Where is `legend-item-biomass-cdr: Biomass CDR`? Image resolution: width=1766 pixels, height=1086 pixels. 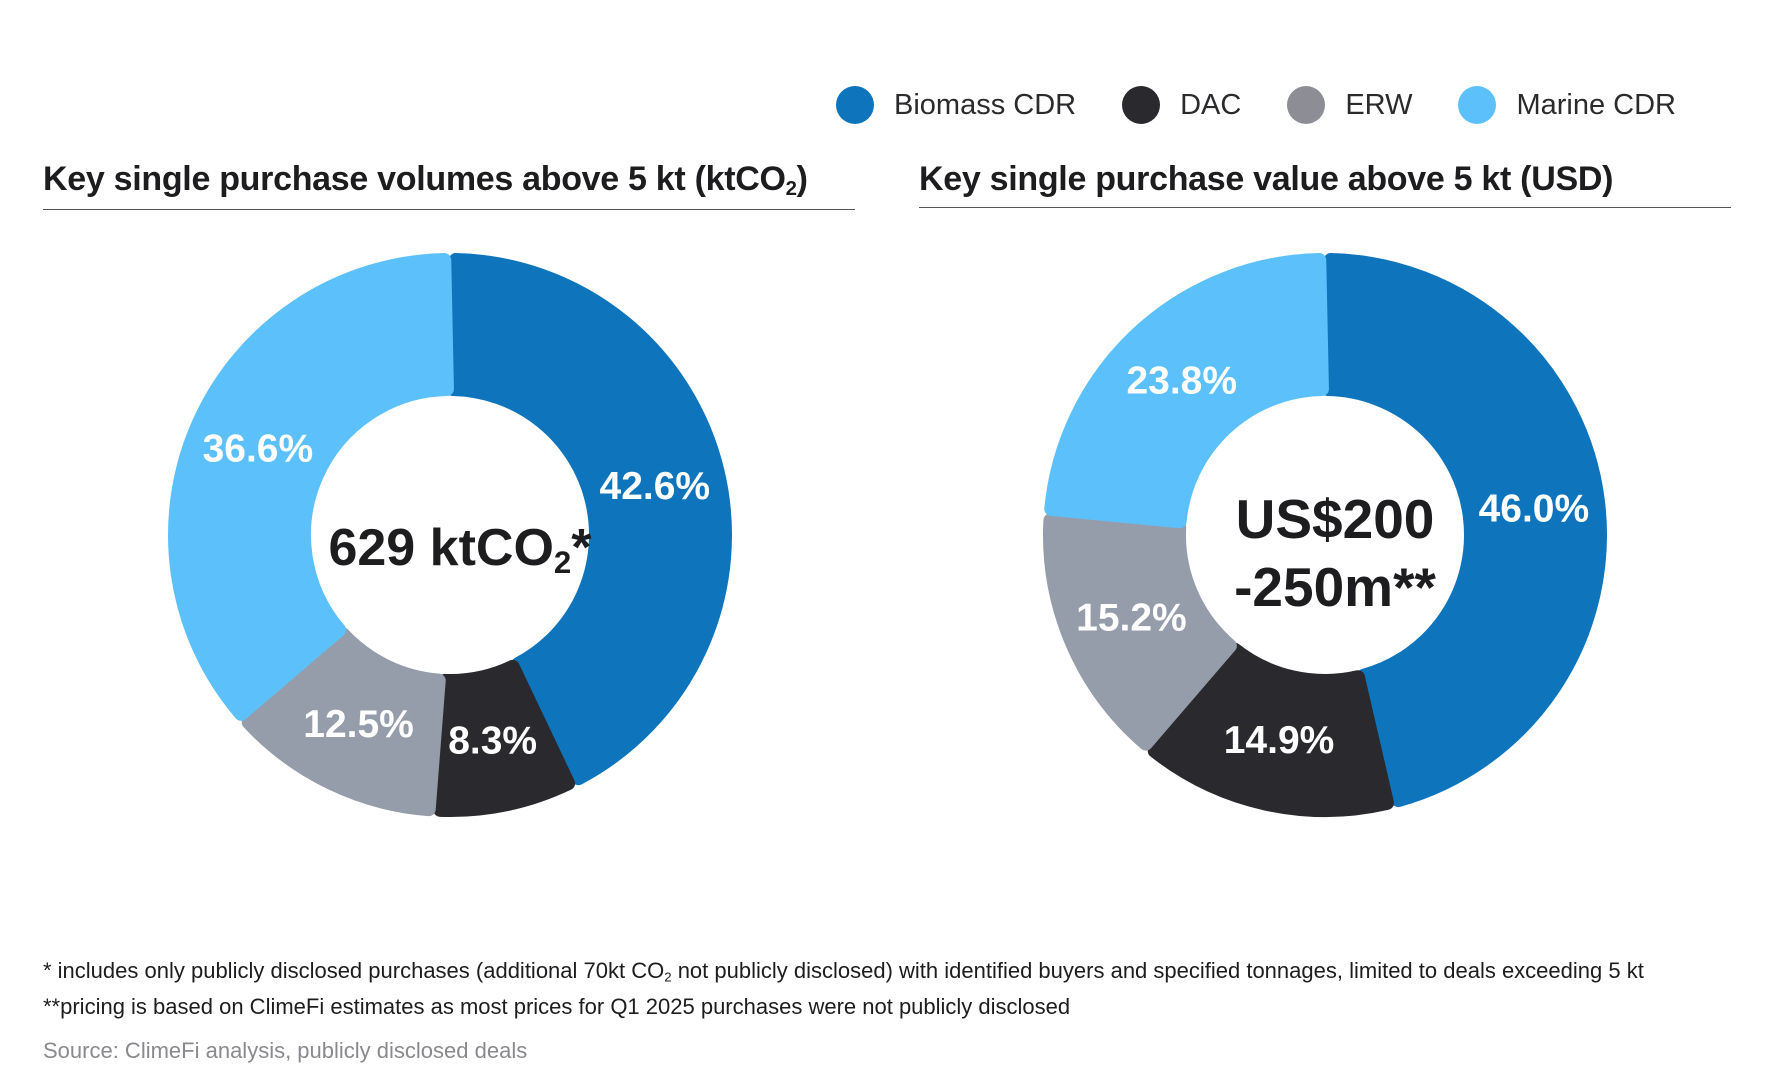 legend-item-biomass-cdr: Biomass CDR is located at coordinates (956, 105).